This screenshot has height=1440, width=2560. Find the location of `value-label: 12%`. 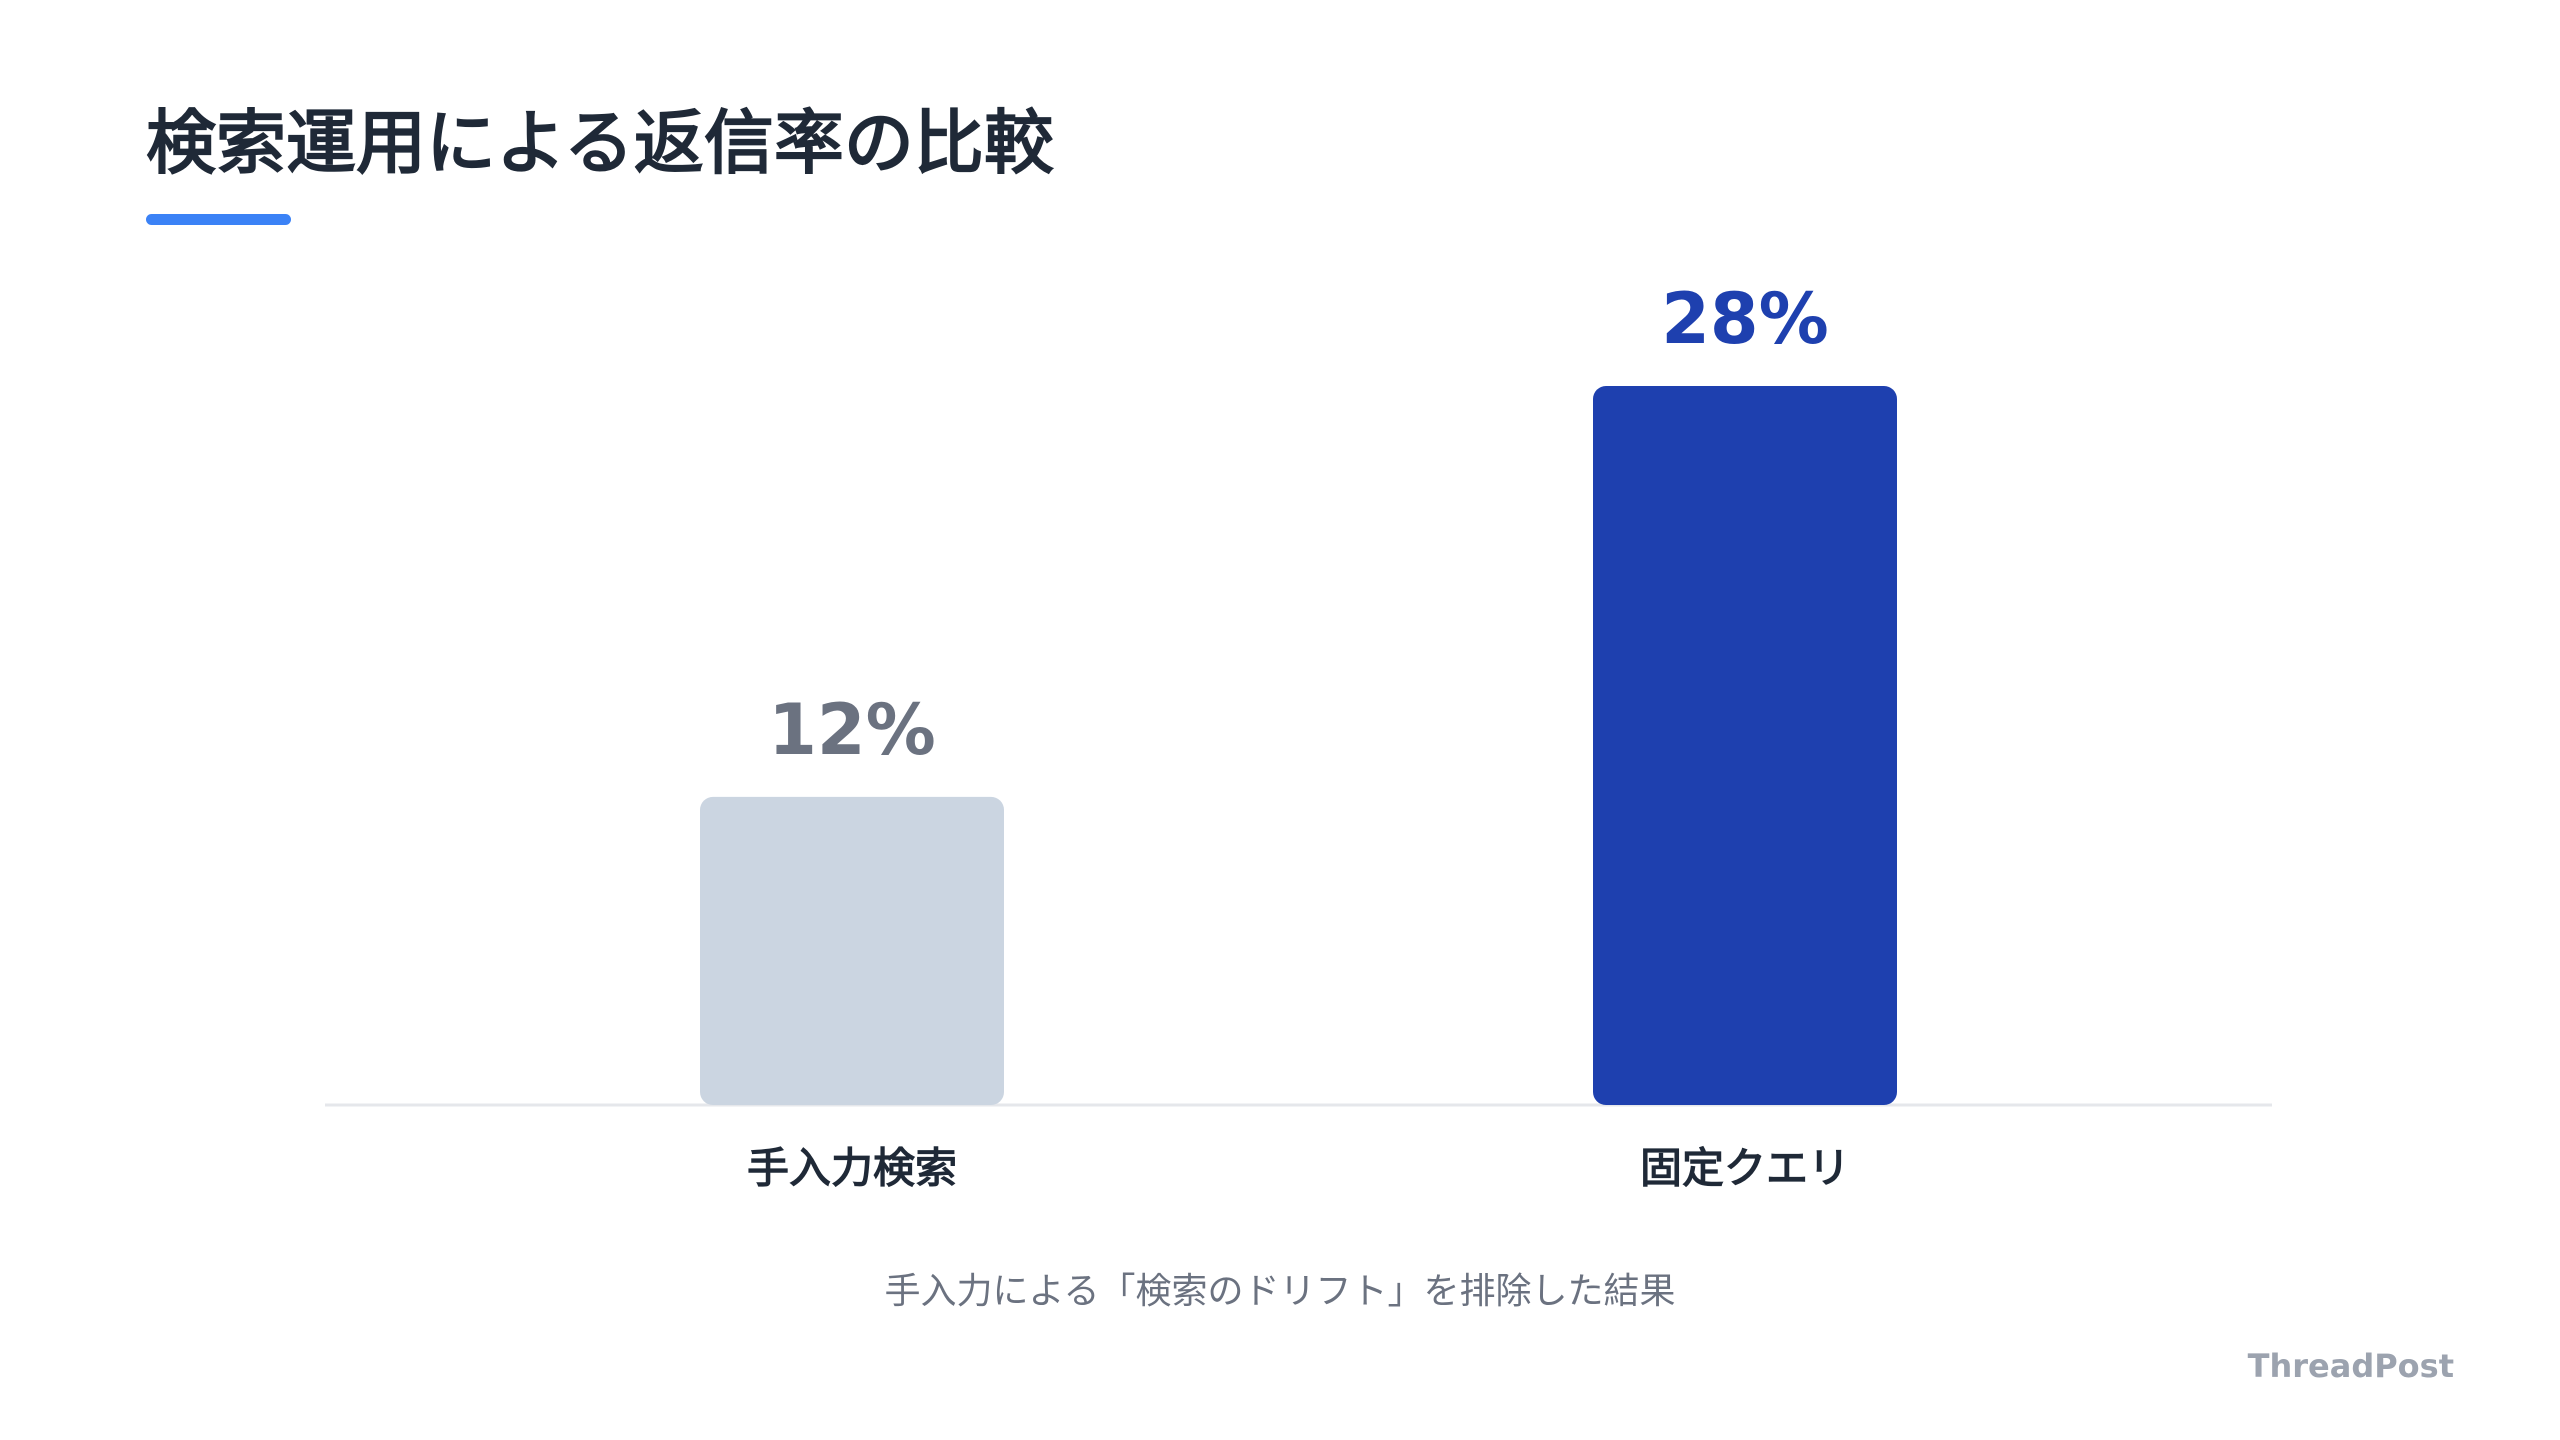

value-label: 12% is located at coordinates (852, 730).